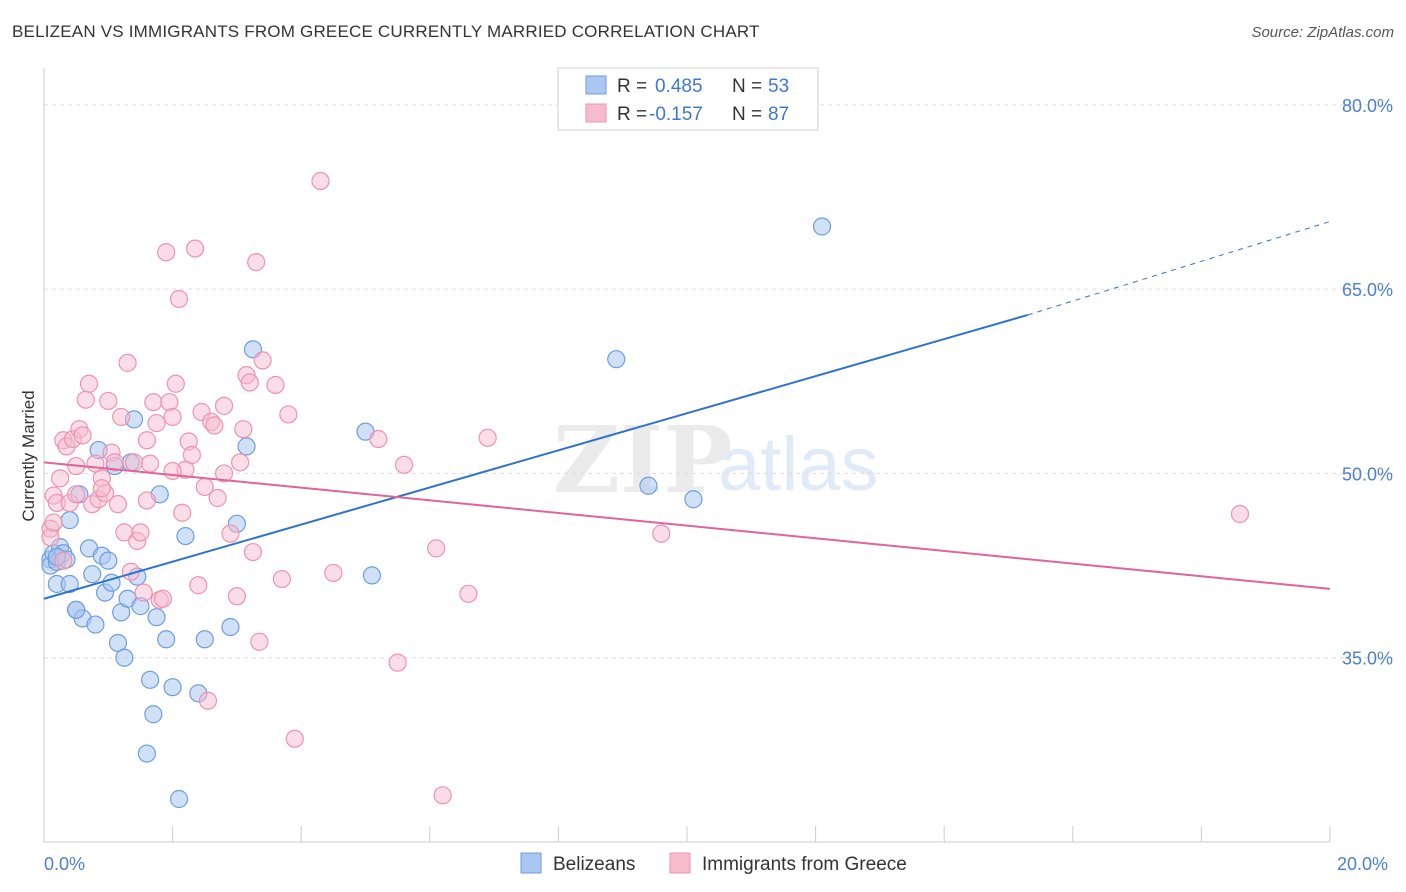 The image size is (1406, 892). I want to click on y-axis-tick-labels: 35.0% 50.0% 65.0% 80.0%, so click(1367, 382).